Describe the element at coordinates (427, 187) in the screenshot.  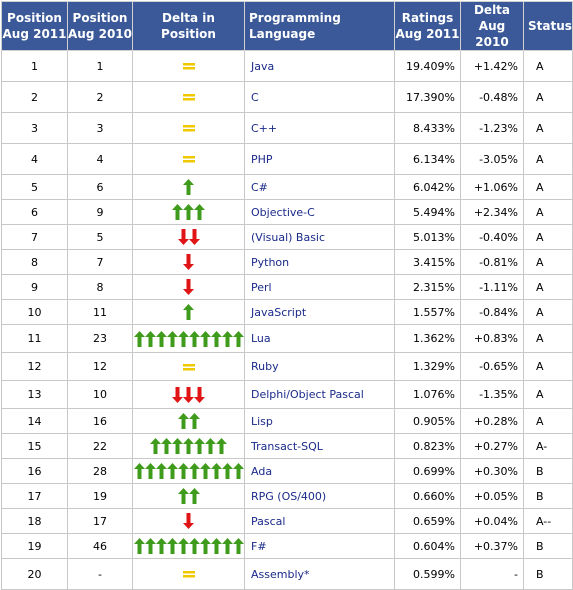
I see `rating-cell: 6.042%` at that location.